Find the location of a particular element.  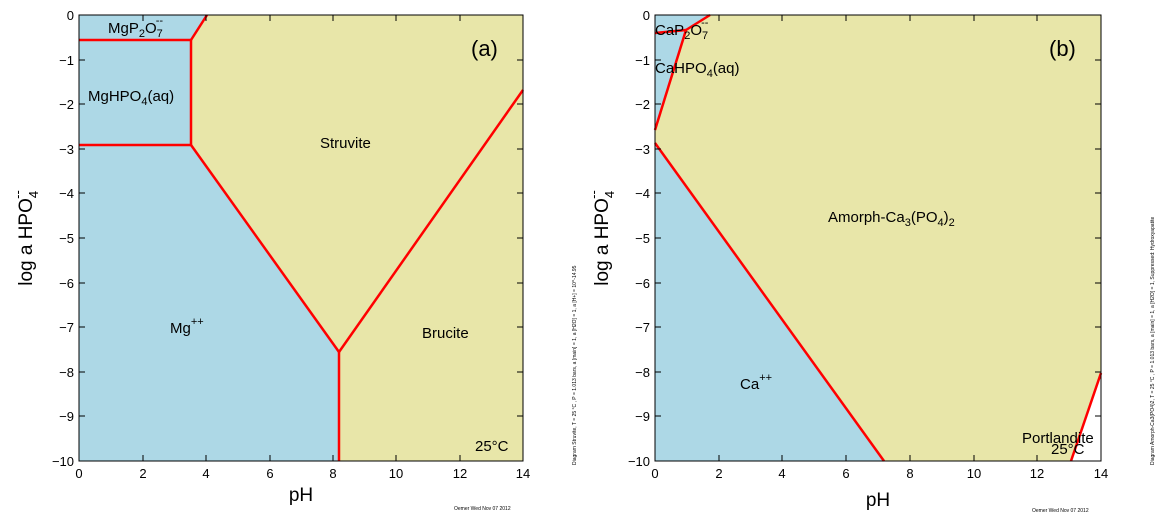

region-mgp2o7 is located at coordinates (143, 27).